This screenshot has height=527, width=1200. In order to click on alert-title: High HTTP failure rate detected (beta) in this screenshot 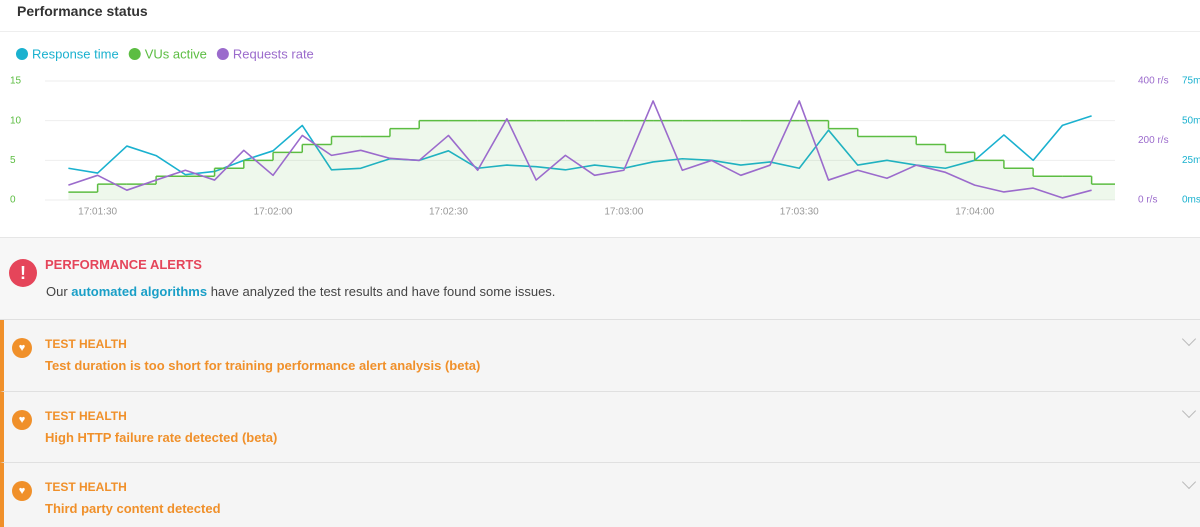, I will do `click(161, 437)`.